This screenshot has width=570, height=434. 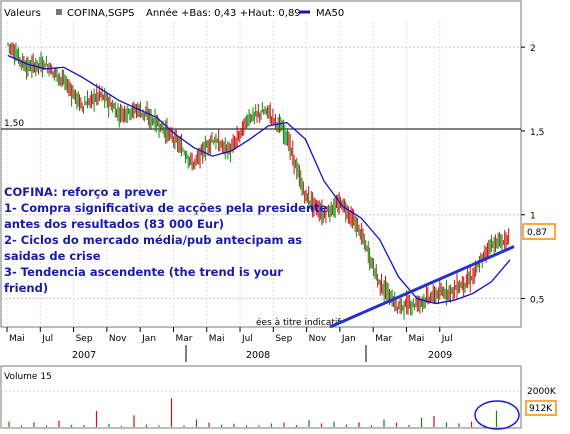 I want to click on last-volume-label: 912K, so click(x=541, y=409).